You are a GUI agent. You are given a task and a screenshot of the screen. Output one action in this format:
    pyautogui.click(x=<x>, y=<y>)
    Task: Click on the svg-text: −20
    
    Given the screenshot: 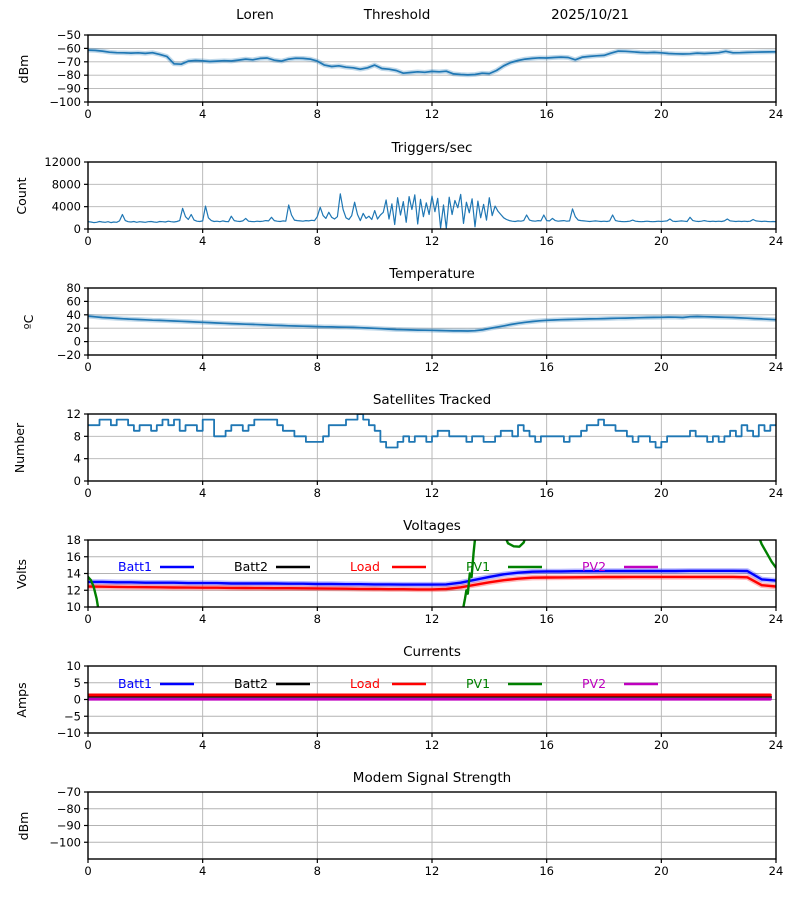 What is the action you would take?
    pyautogui.click(x=69, y=355)
    